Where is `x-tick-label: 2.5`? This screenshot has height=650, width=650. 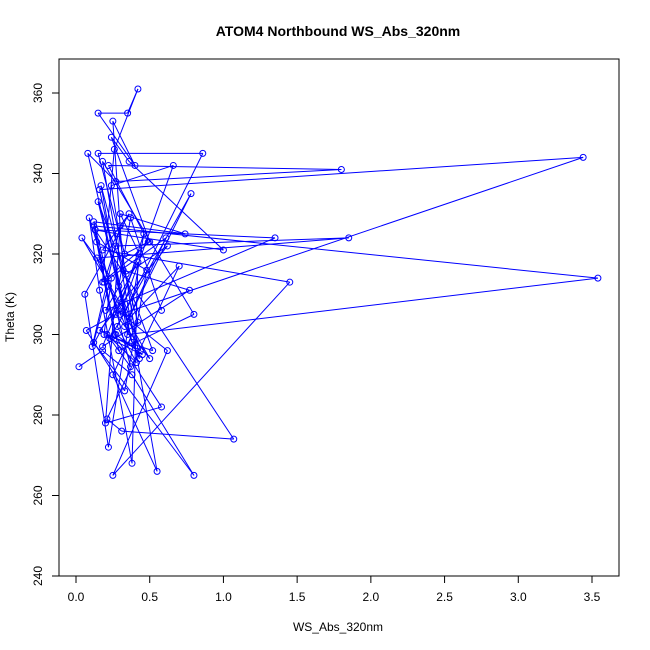 x-tick-label: 2.5 is located at coordinates (444, 597).